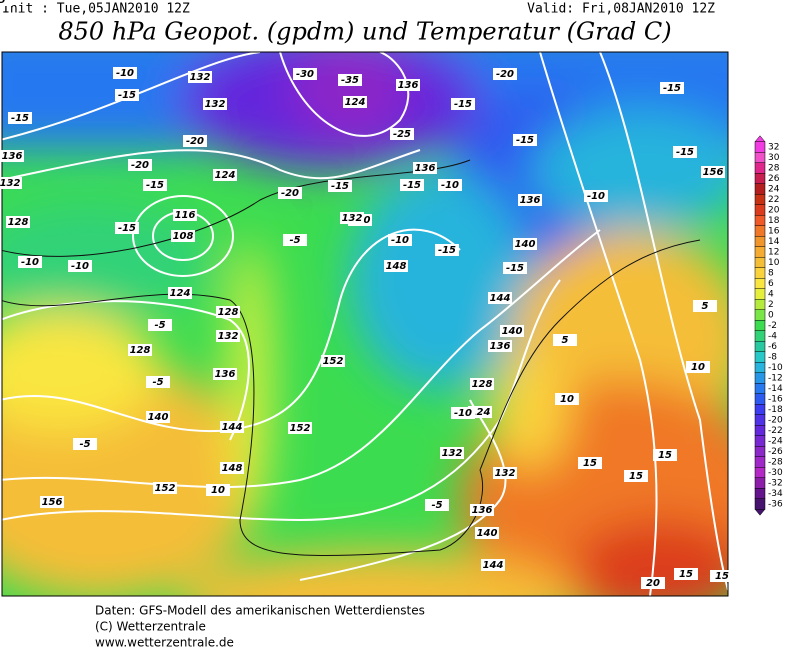 This screenshot has height=648, width=790. Describe the element at coordinates (774, 190) in the screenshot. I see `colorbar-label: 24` at that location.